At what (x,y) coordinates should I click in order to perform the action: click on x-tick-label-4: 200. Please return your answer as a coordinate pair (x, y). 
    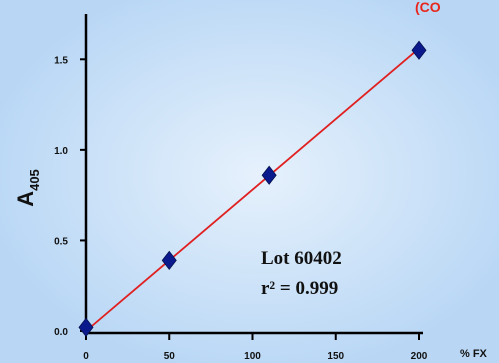
    Looking at the image, I should click on (419, 356).